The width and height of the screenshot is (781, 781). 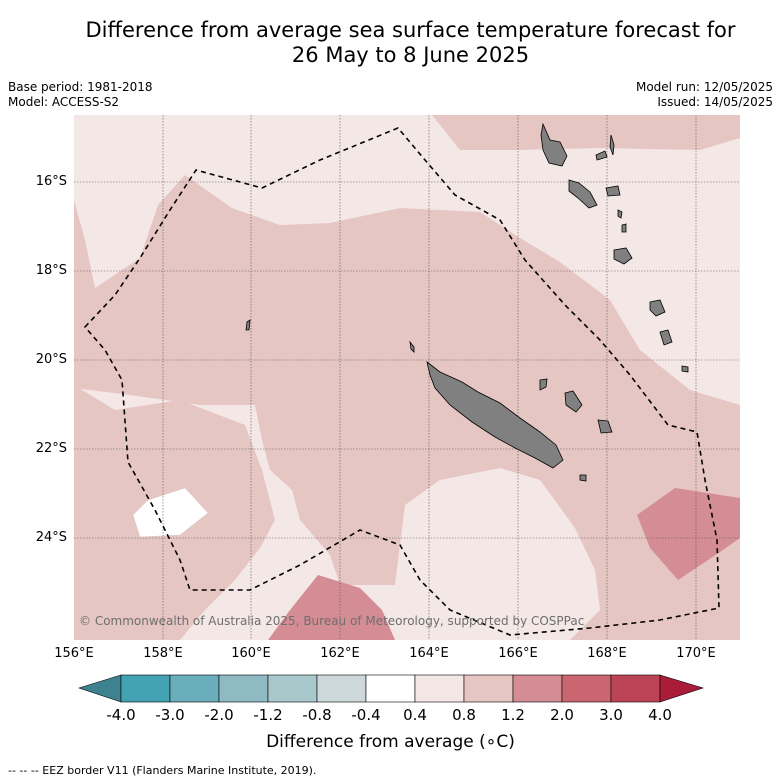 What do you see at coordinates (219, 715) in the screenshot?
I see `colorbar-tick-label: -2.0` at bounding box center [219, 715].